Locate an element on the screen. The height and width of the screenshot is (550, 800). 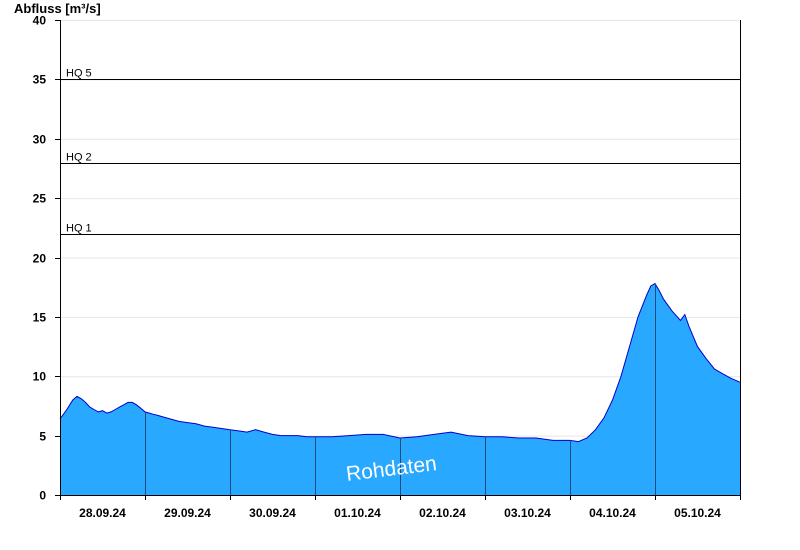
x-tick-label: 30.09.24 is located at coordinates (272, 513).